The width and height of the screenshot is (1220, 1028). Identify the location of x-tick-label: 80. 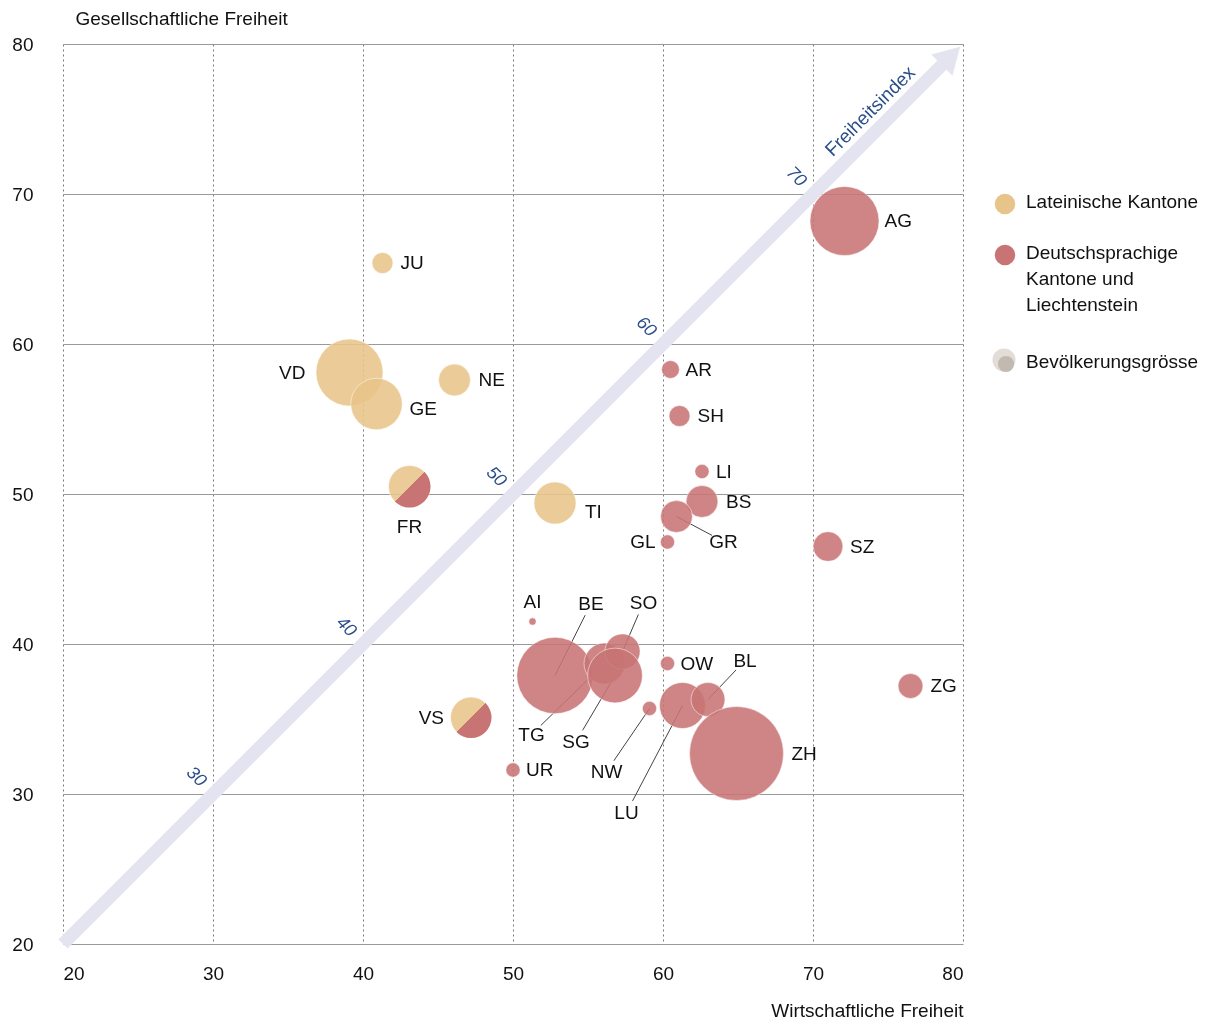
(953, 973).